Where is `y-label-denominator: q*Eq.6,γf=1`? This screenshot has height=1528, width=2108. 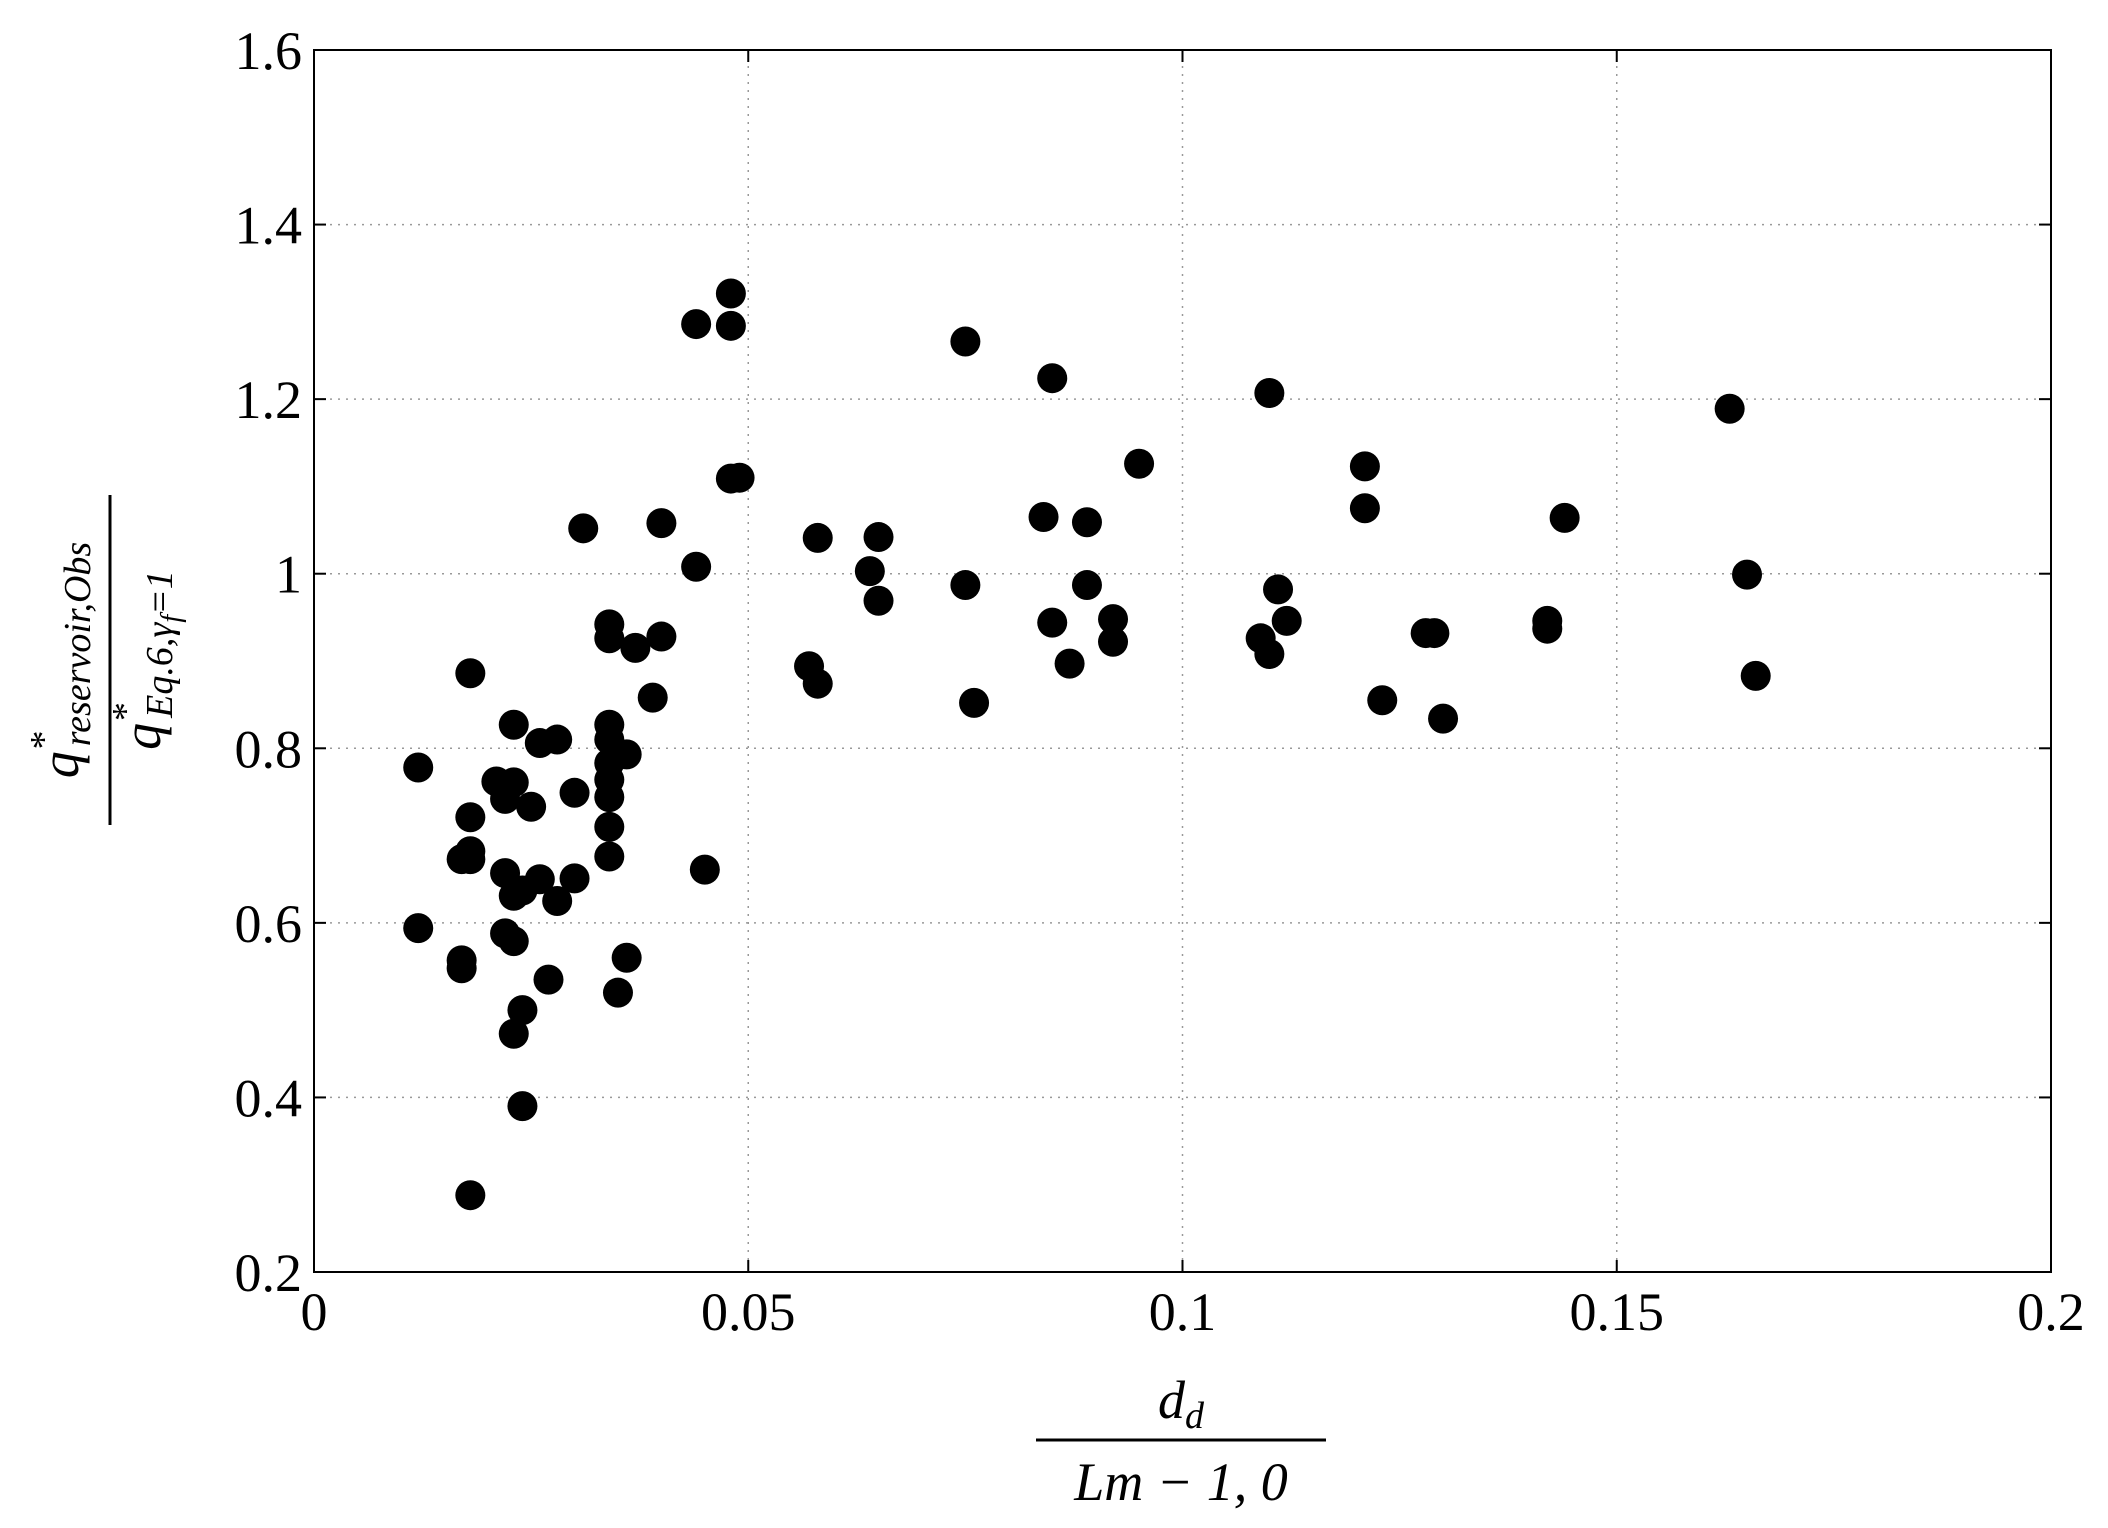 y-label-denominator: q*Eq.6,γf=1 is located at coordinates (146, 660).